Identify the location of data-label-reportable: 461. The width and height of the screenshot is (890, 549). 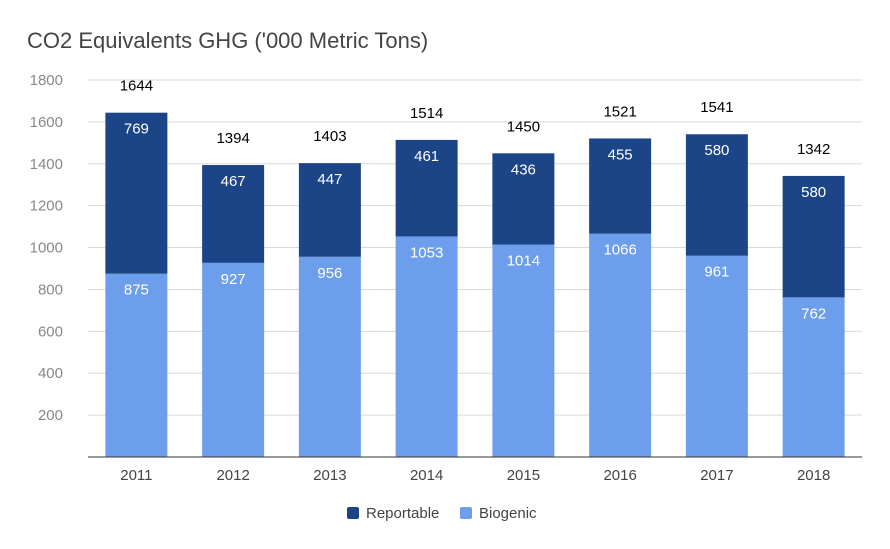
(426, 156).